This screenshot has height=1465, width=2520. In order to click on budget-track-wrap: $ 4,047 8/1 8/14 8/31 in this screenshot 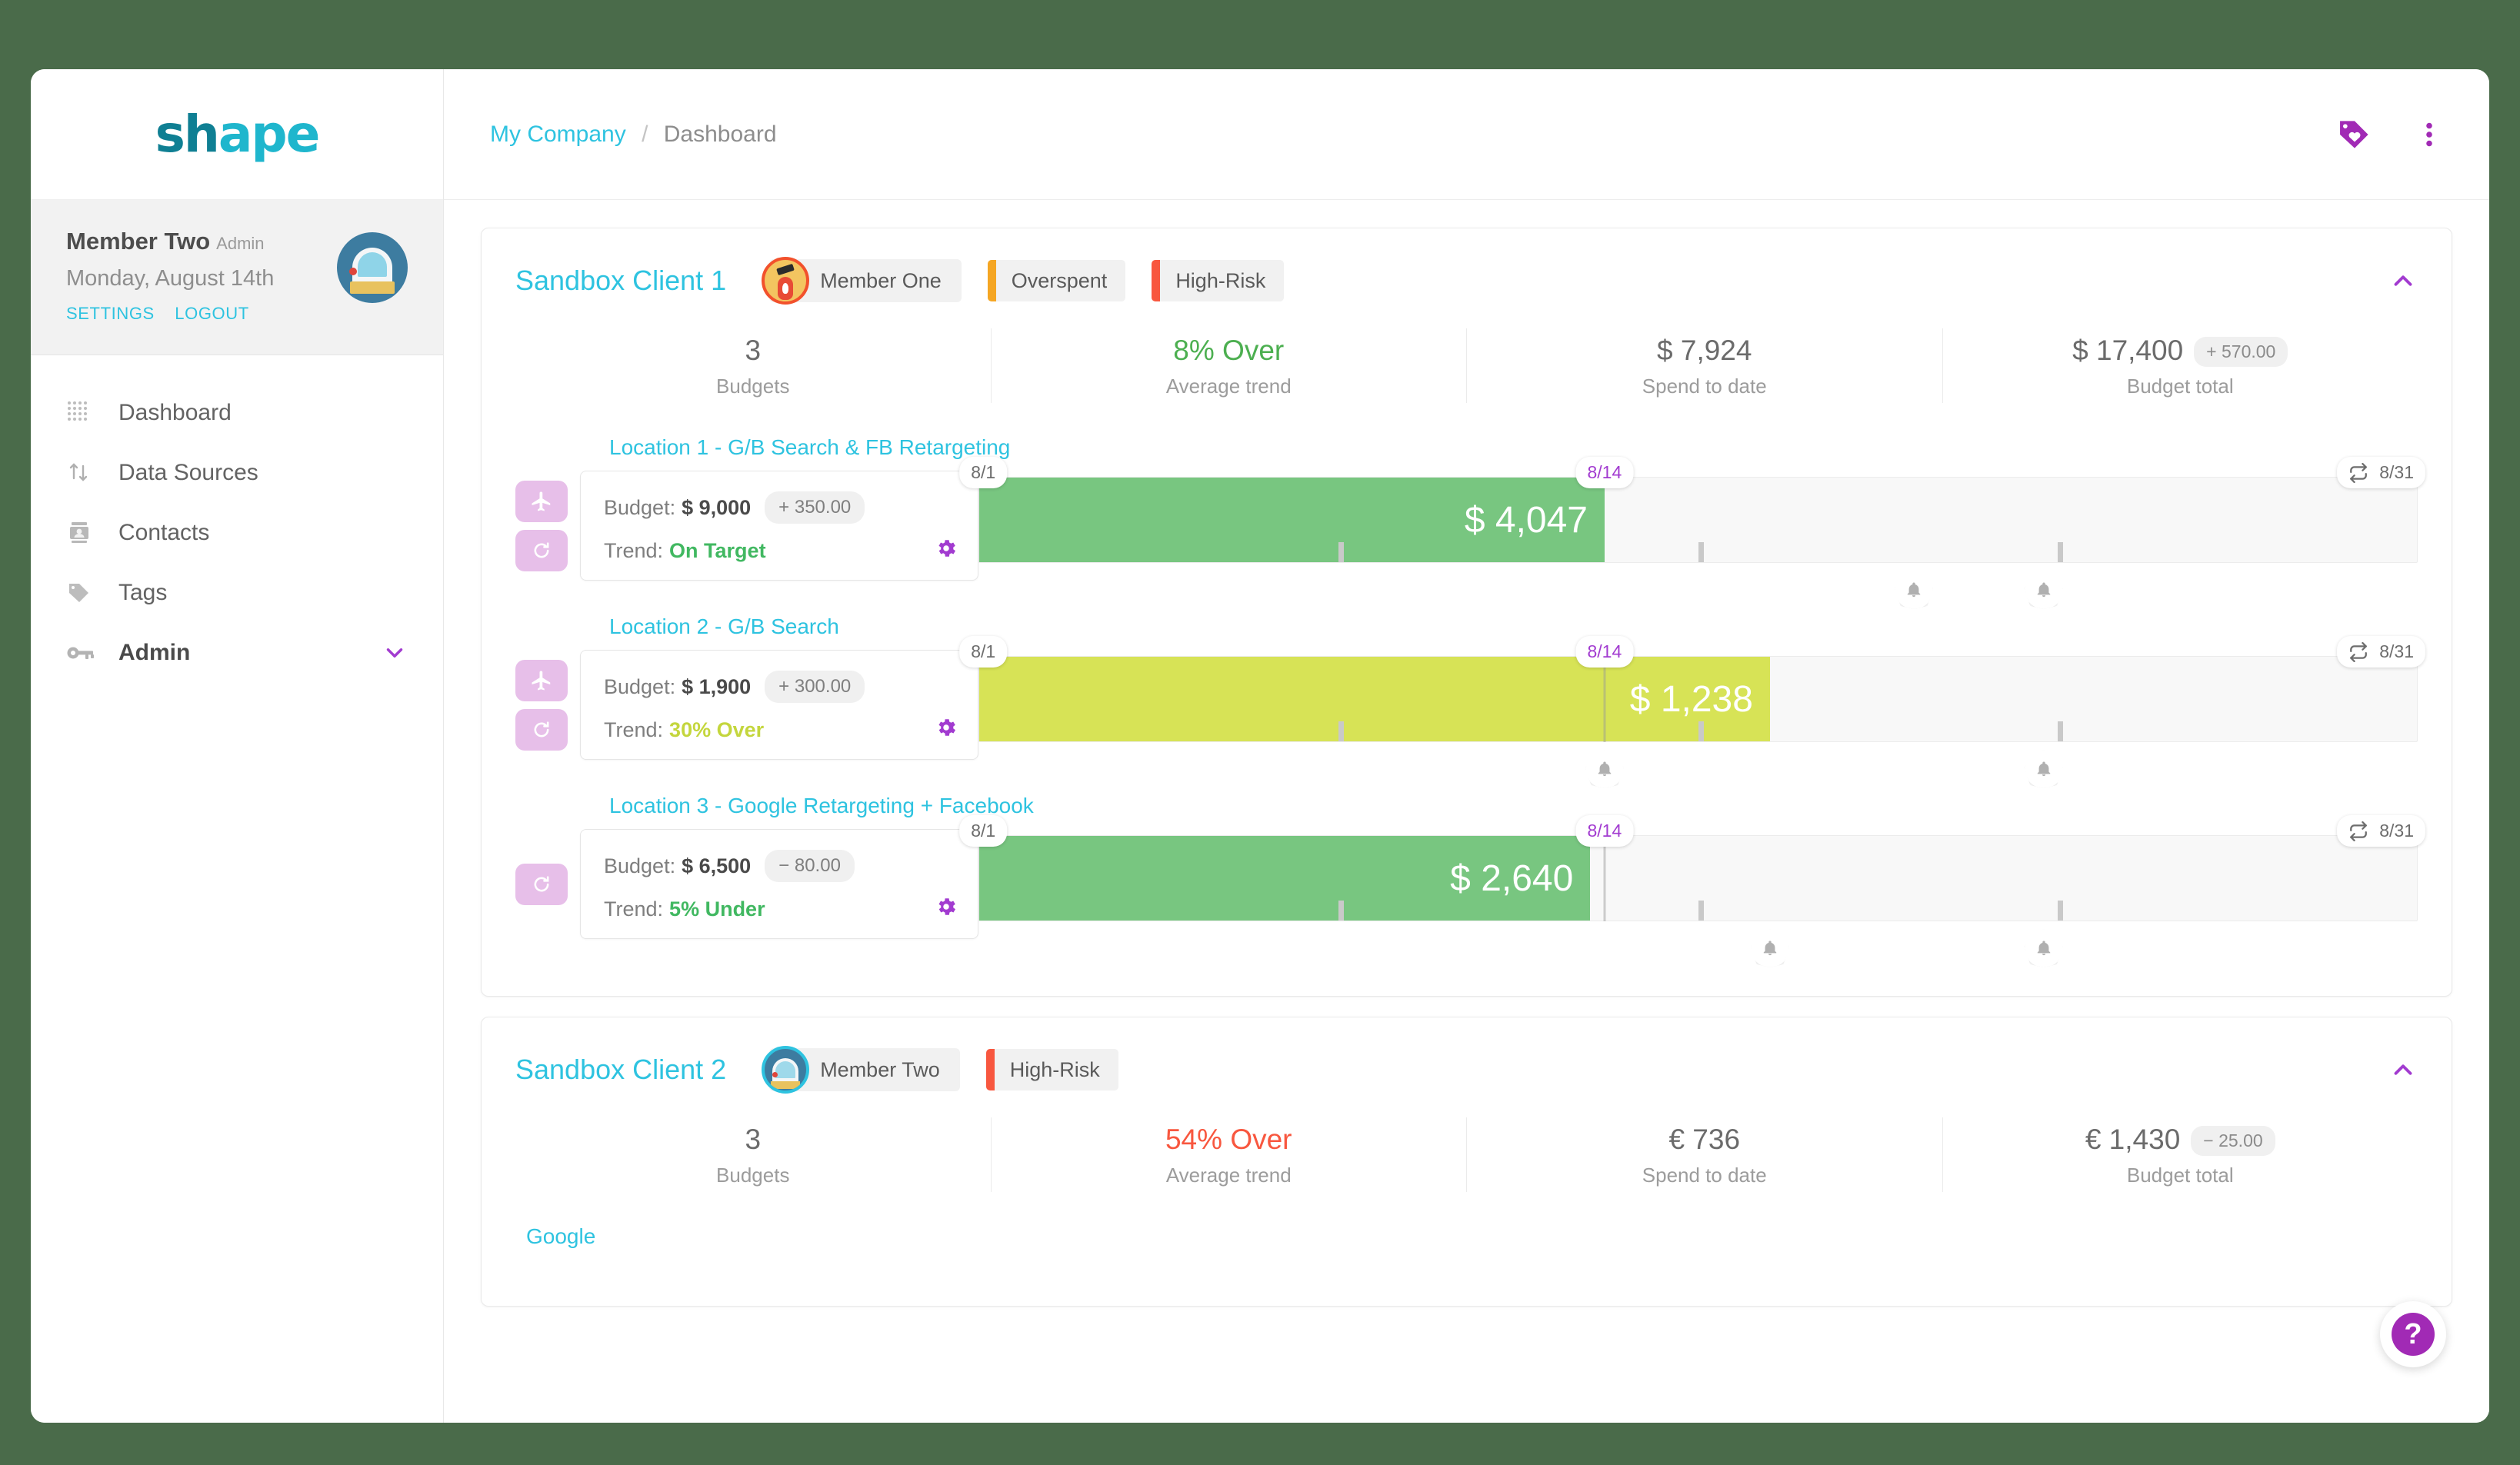, I will do `click(1692, 533)`.